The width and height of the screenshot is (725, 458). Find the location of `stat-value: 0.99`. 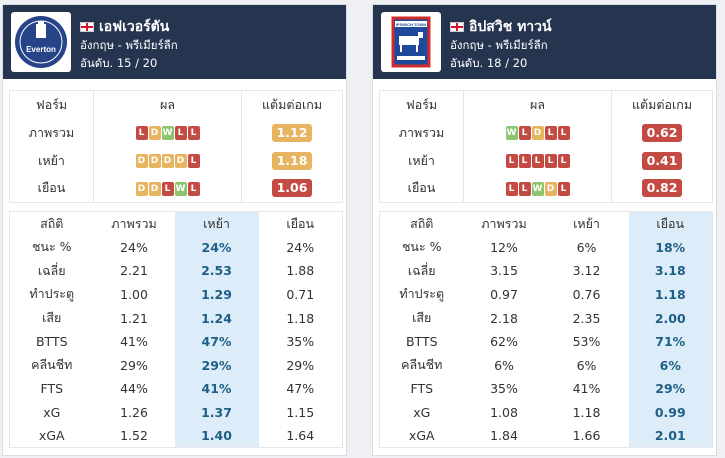

stat-value: 0.99 is located at coordinates (670, 412).